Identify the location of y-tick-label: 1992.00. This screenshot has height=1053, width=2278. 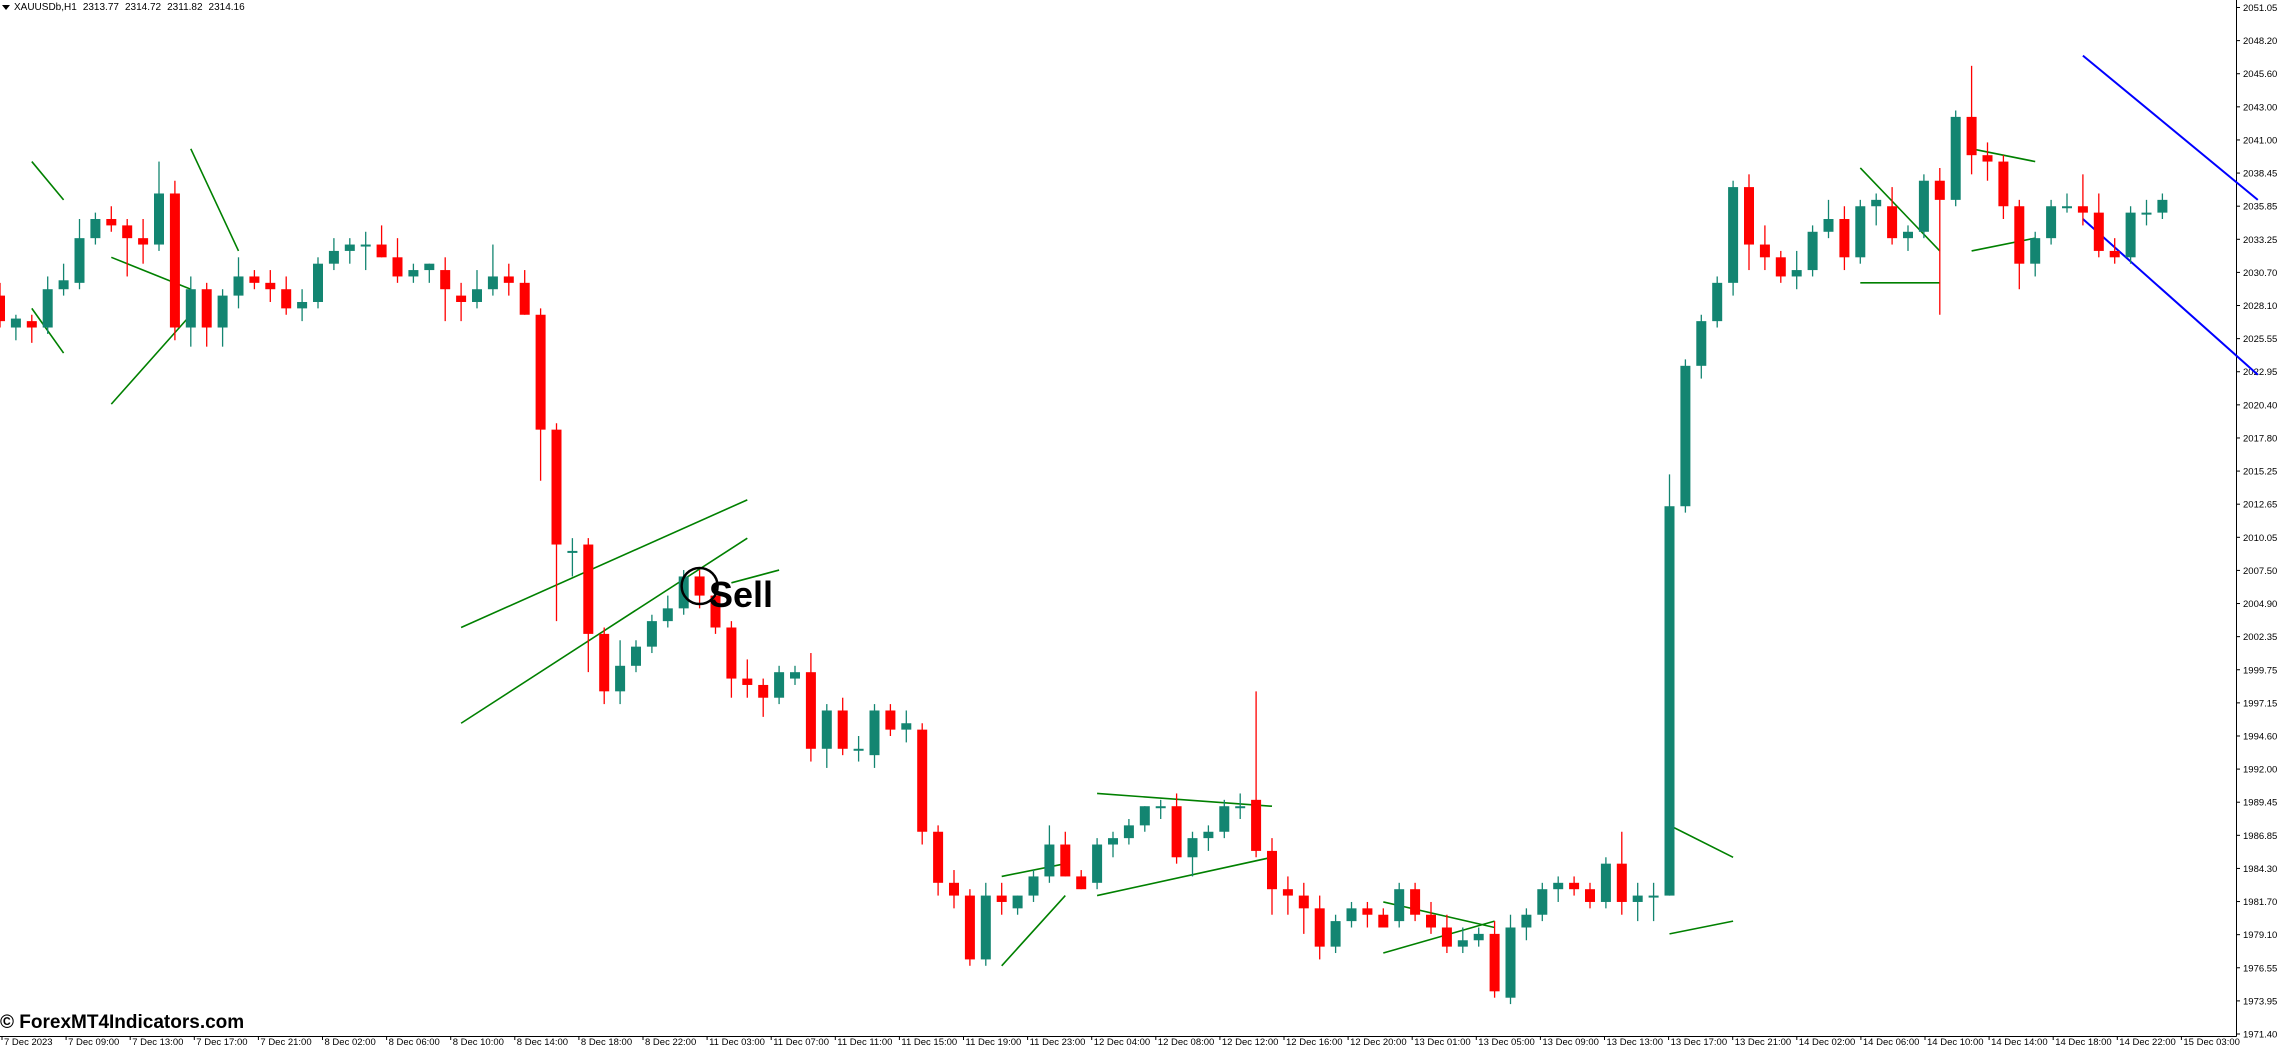
(2260, 770).